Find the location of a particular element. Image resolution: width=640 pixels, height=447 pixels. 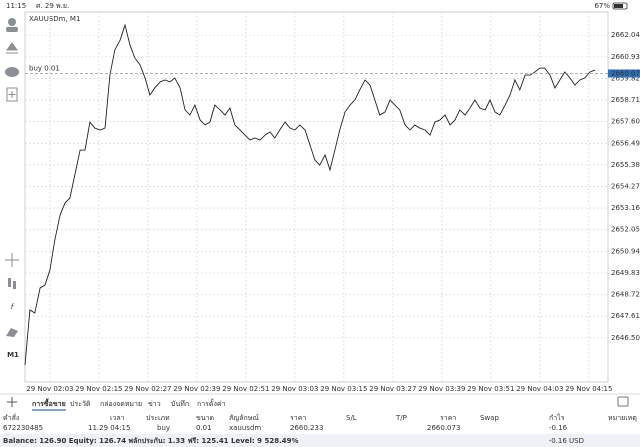

account-icon-body is located at coordinates (12, 29).